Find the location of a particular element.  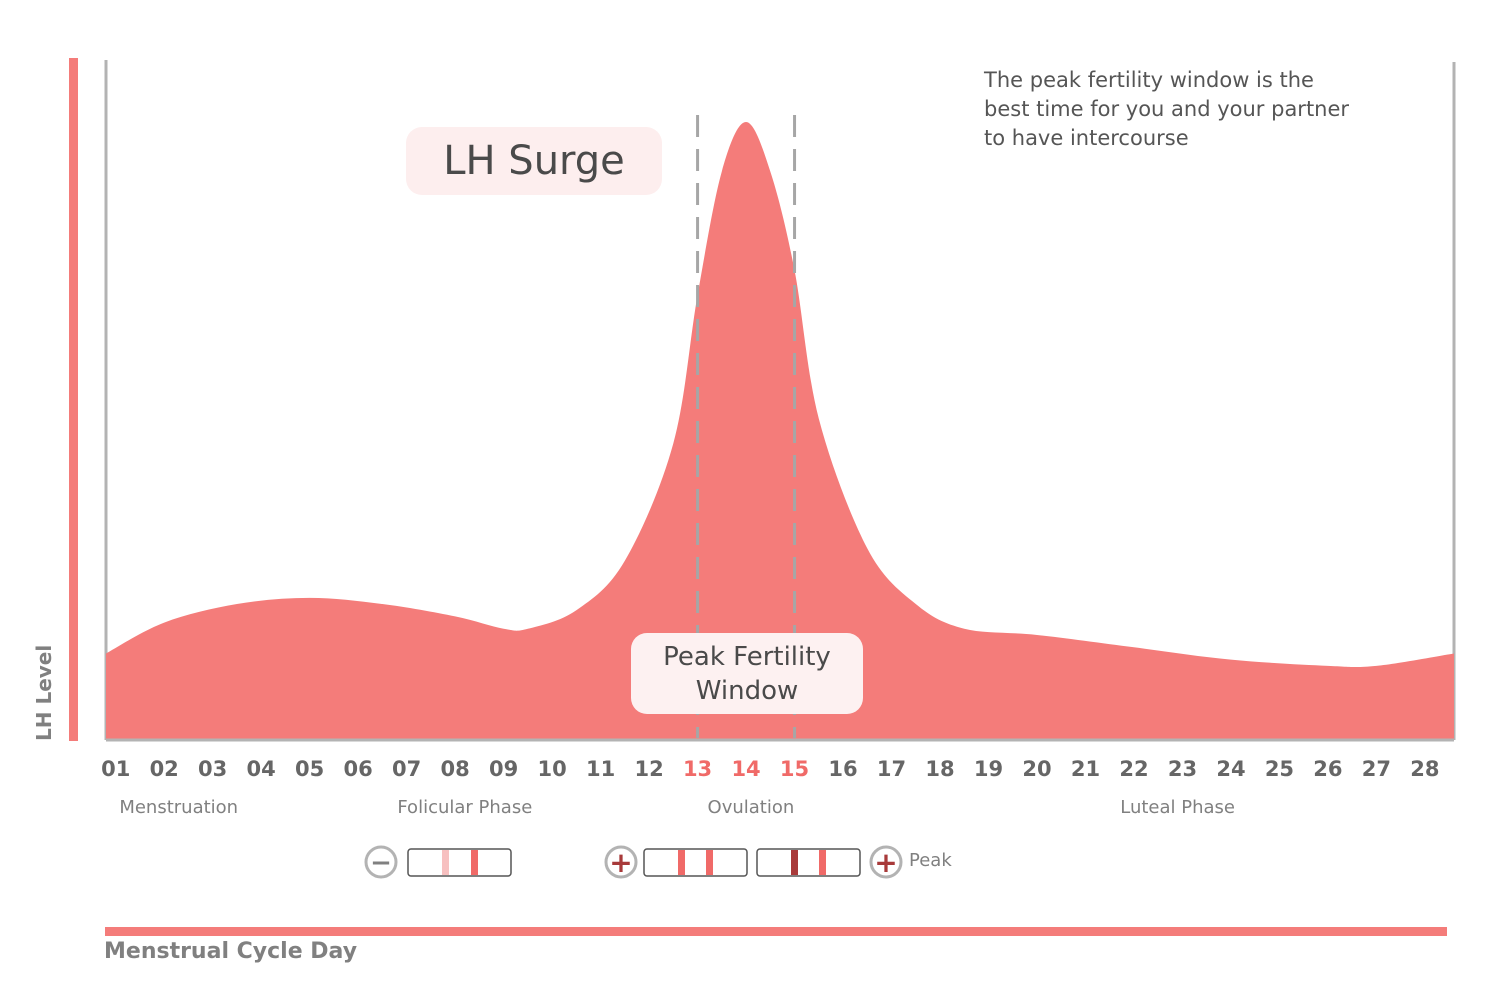

minus-symbol: − is located at coordinates (381, 863).